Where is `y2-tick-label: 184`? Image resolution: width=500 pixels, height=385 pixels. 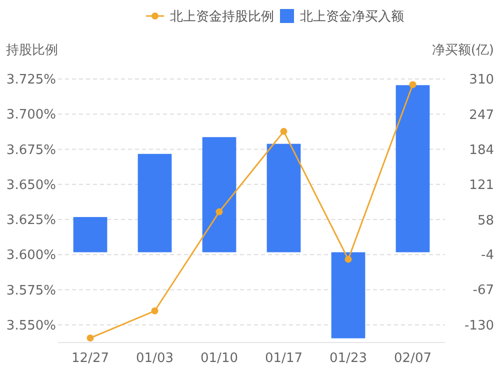 y2-tick-label: 184 is located at coordinates (481, 150).